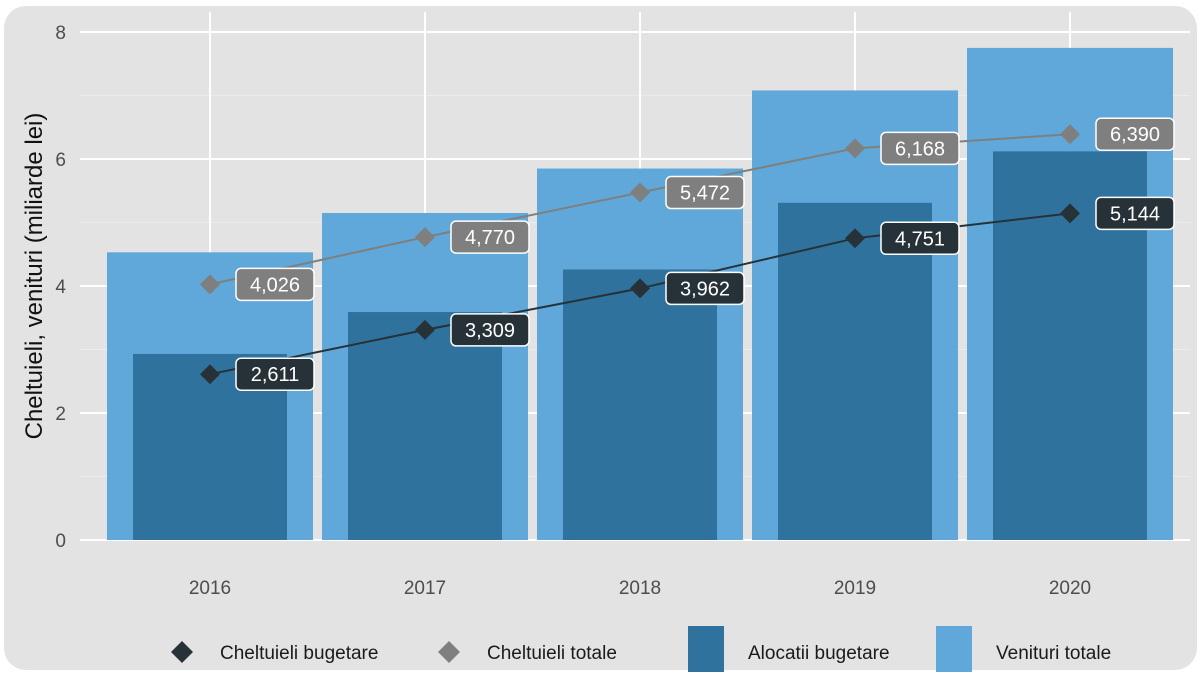  I want to click on legend-label: Alocatii bugetare, so click(819, 653).